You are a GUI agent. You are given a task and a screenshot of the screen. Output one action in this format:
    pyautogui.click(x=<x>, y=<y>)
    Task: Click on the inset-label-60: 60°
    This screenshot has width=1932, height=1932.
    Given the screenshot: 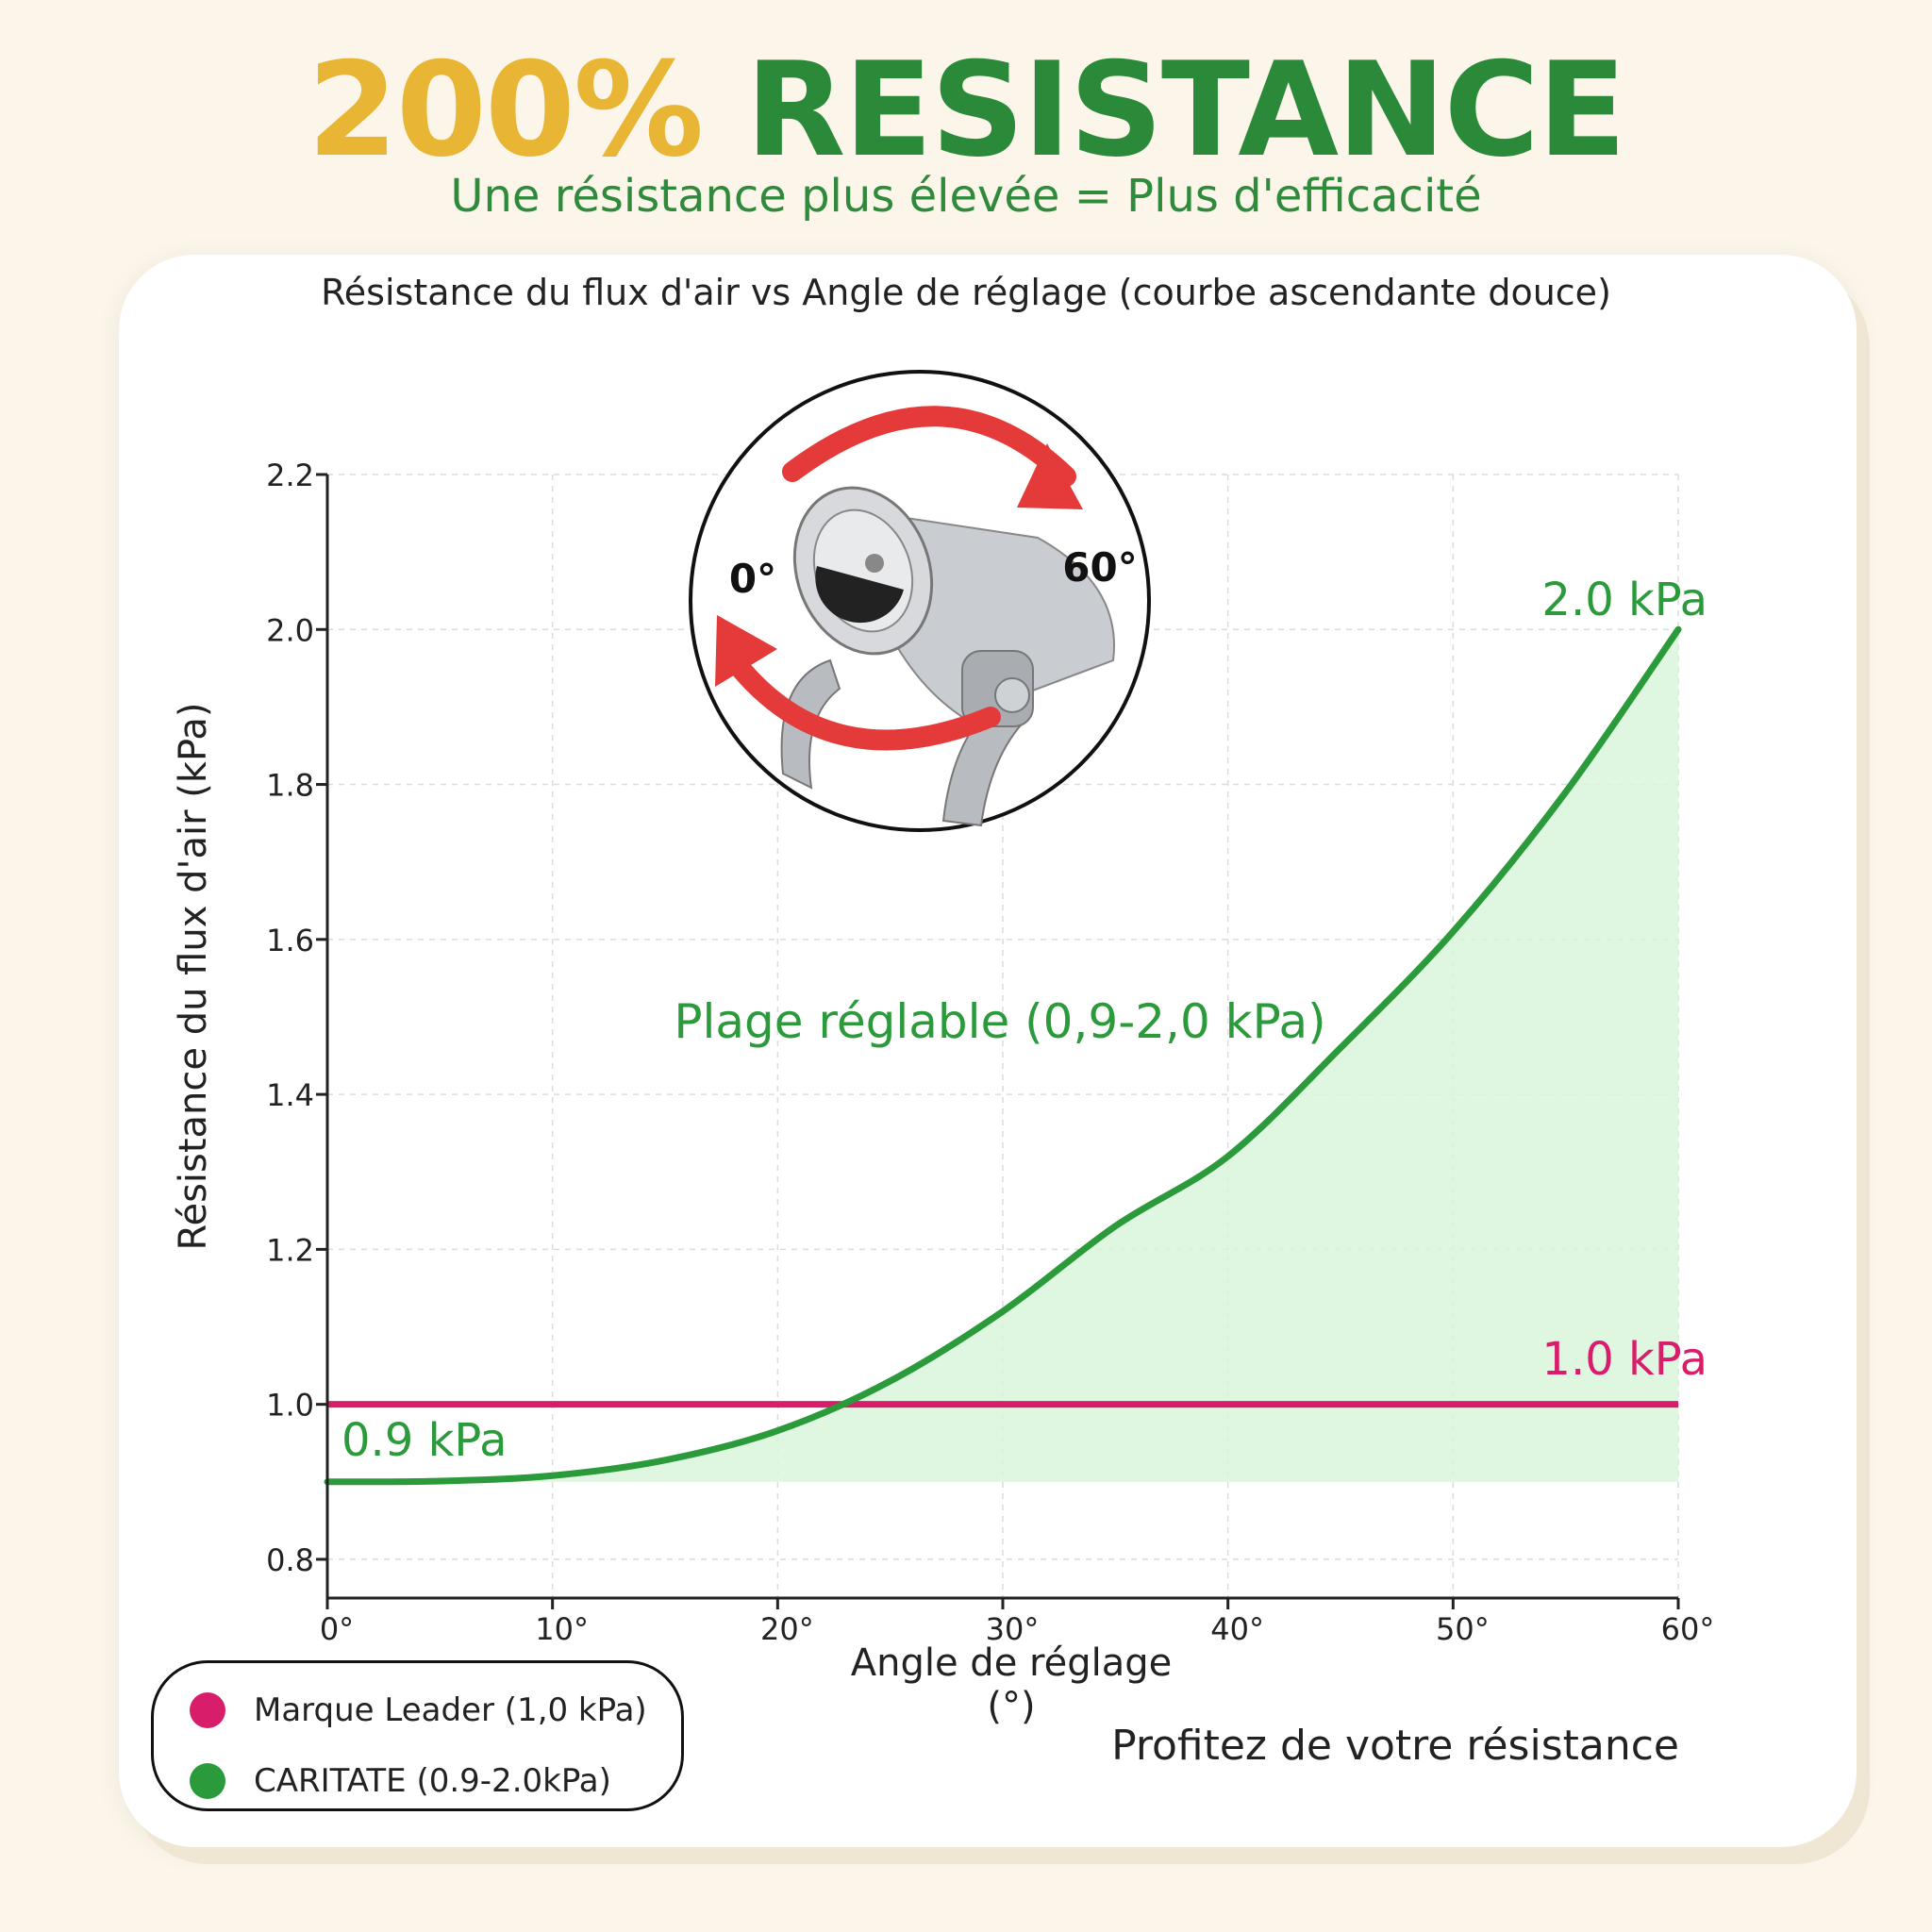 What is the action you would take?
    pyautogui.click(x=1099, y=567)
    